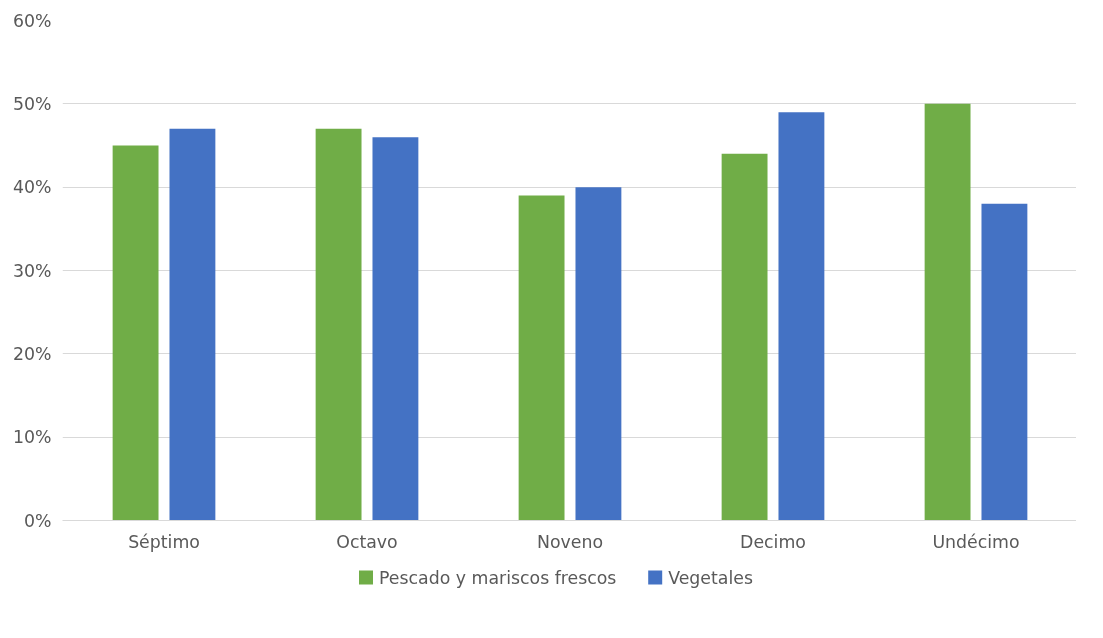  I want to click on legend-label: Pescado y mariscos frescos, so click(498, 577).